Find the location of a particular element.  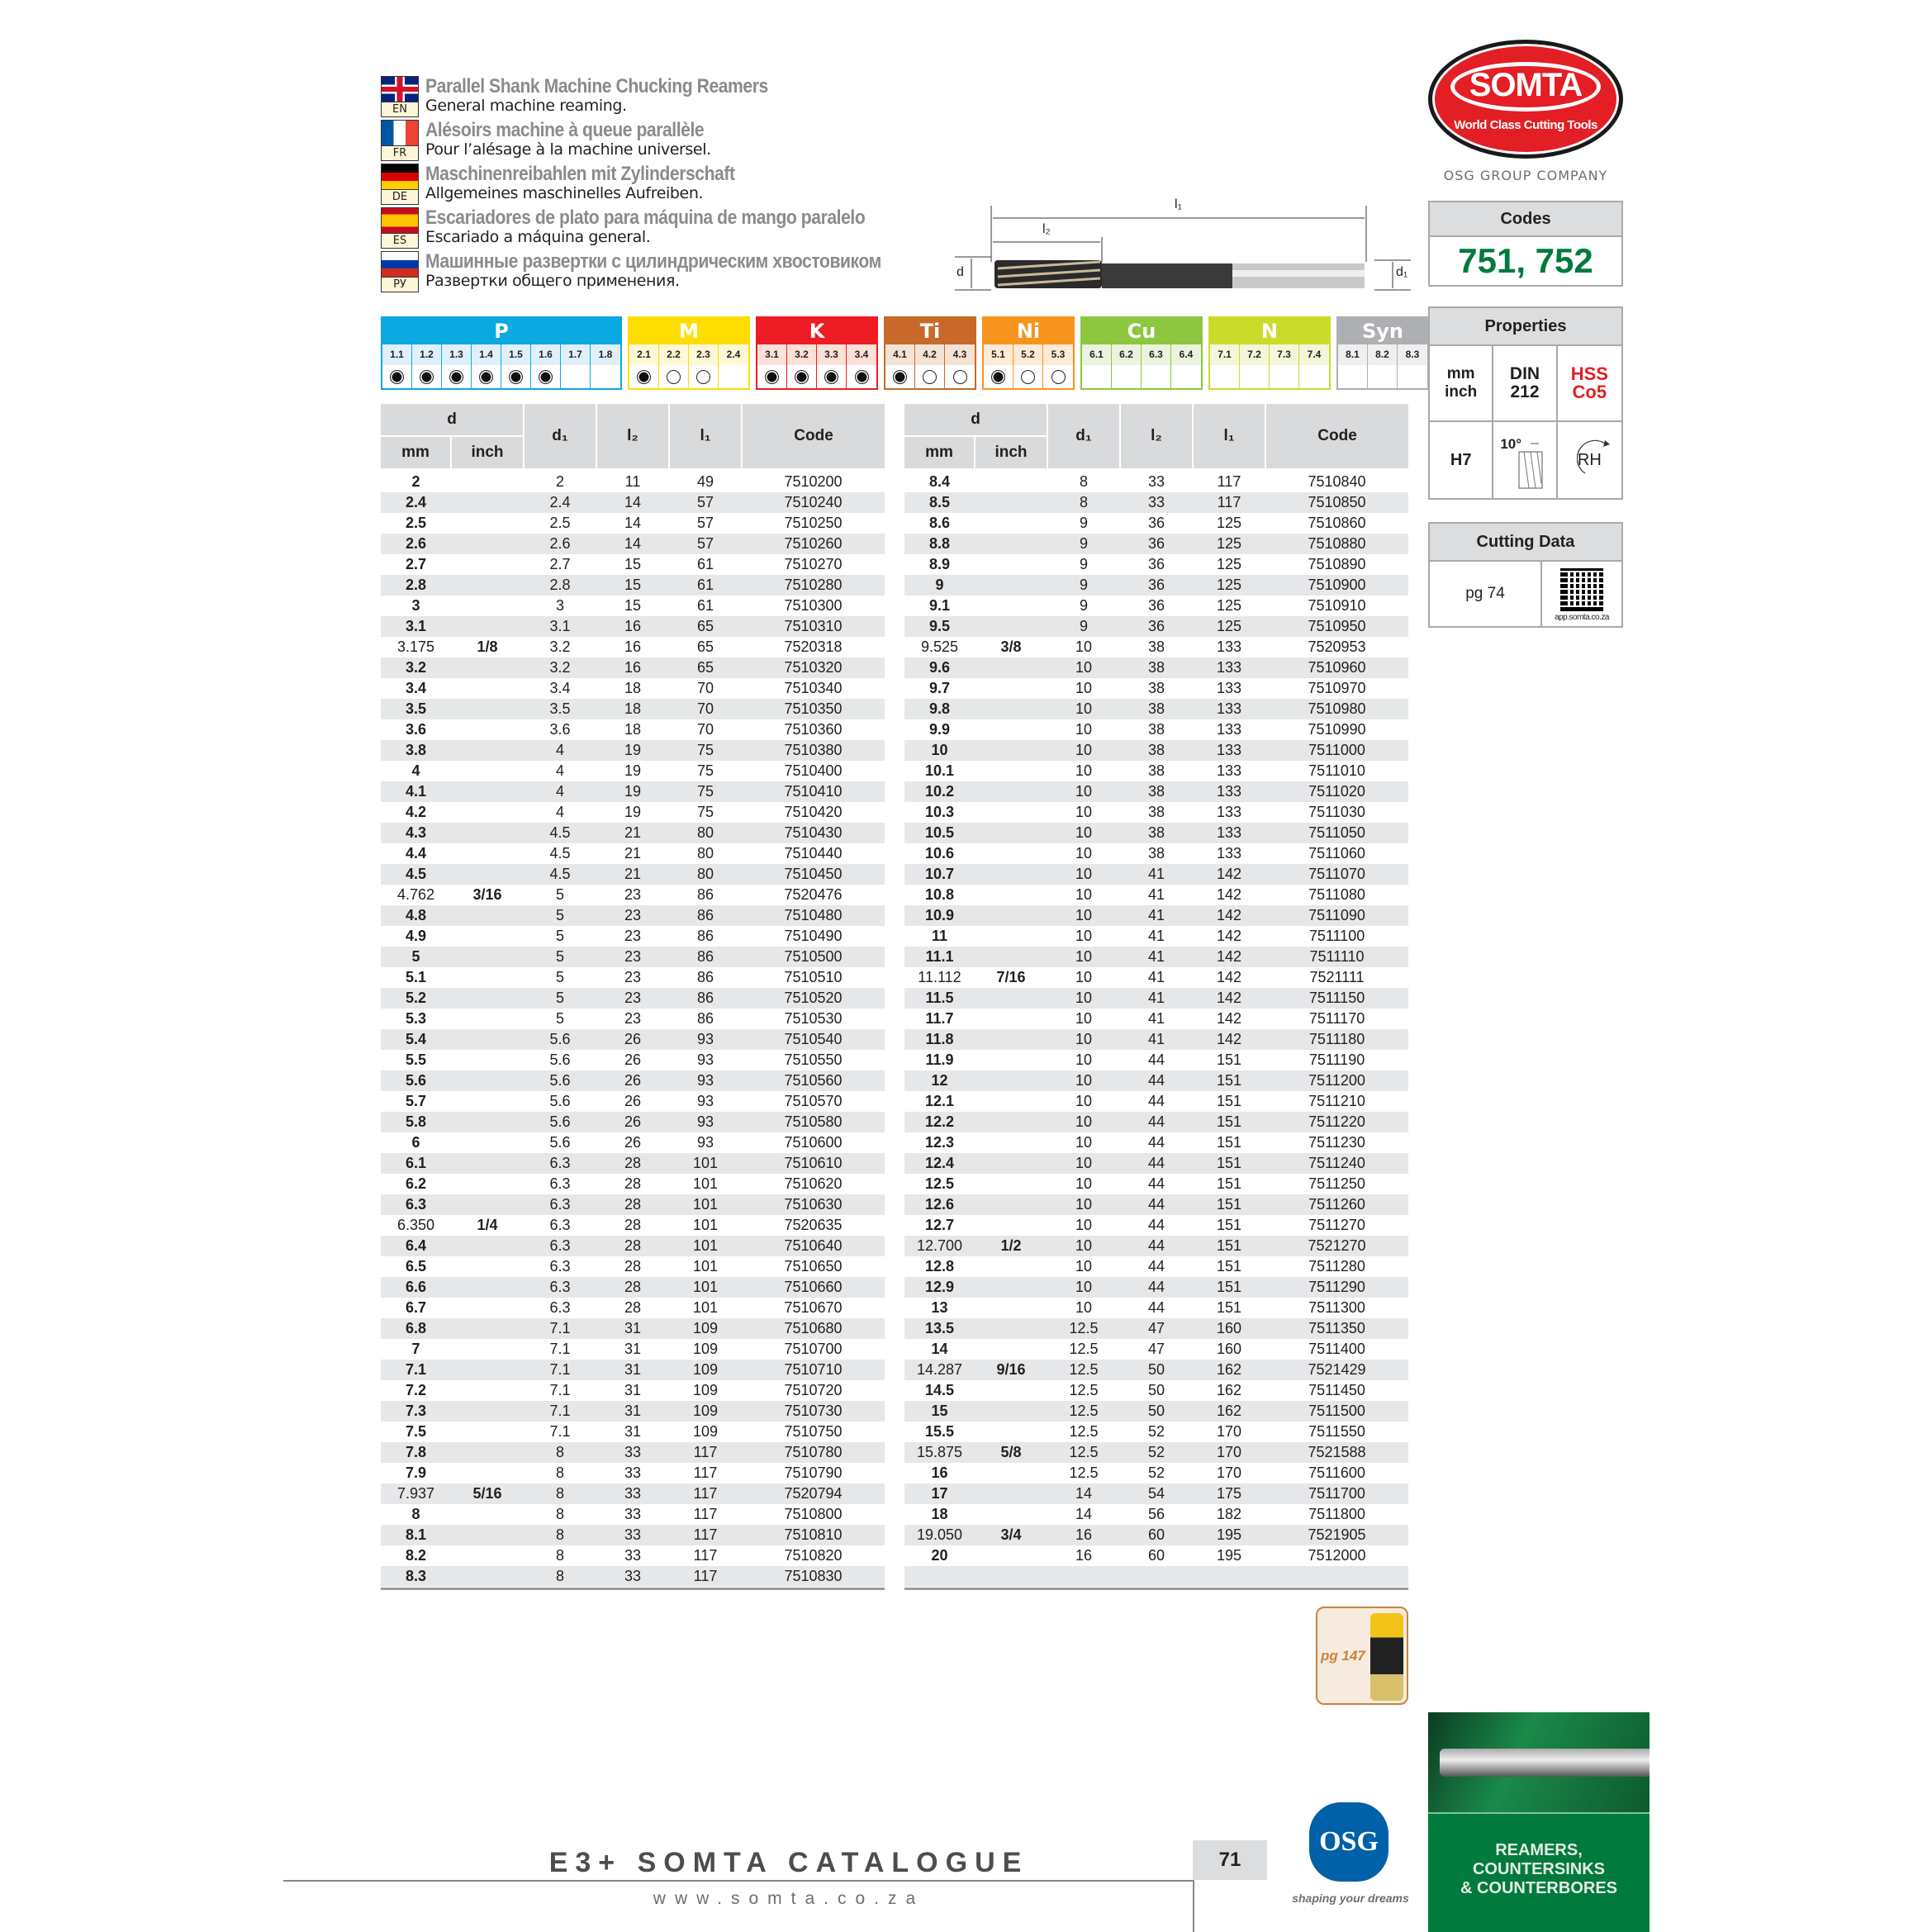

l1-cell: 125 is located at coordinates (1229, 585).